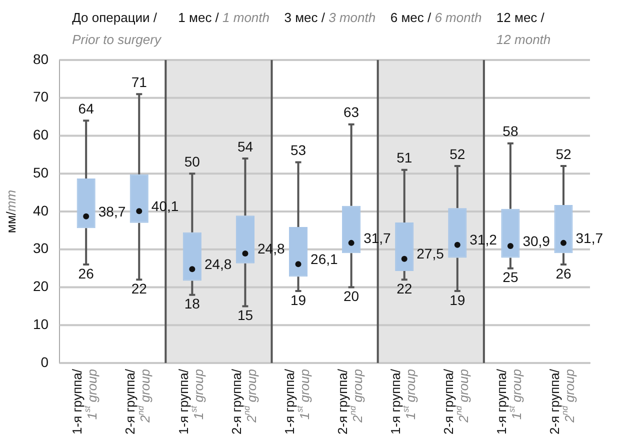 Image resolution: width=630 pixels, height=443 pixels. Describe the element at coordinates (436, 17) in the screenshot. I see `text: 6 мес / 6 month` at that location.